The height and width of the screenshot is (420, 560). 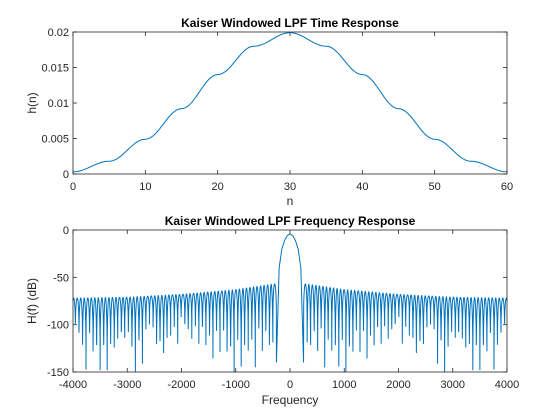 I want to click on y-tick-label: 0.01, so click(x=58, y=104).